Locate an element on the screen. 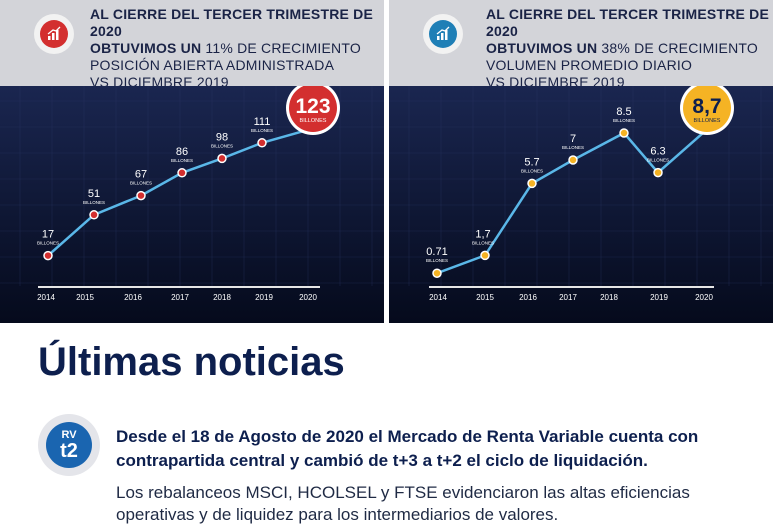 The width and height of the screenshot is (773, 526). right-line3: VOLUMEN PROMEDIO DIARIO is located at coordinates (589, 65).